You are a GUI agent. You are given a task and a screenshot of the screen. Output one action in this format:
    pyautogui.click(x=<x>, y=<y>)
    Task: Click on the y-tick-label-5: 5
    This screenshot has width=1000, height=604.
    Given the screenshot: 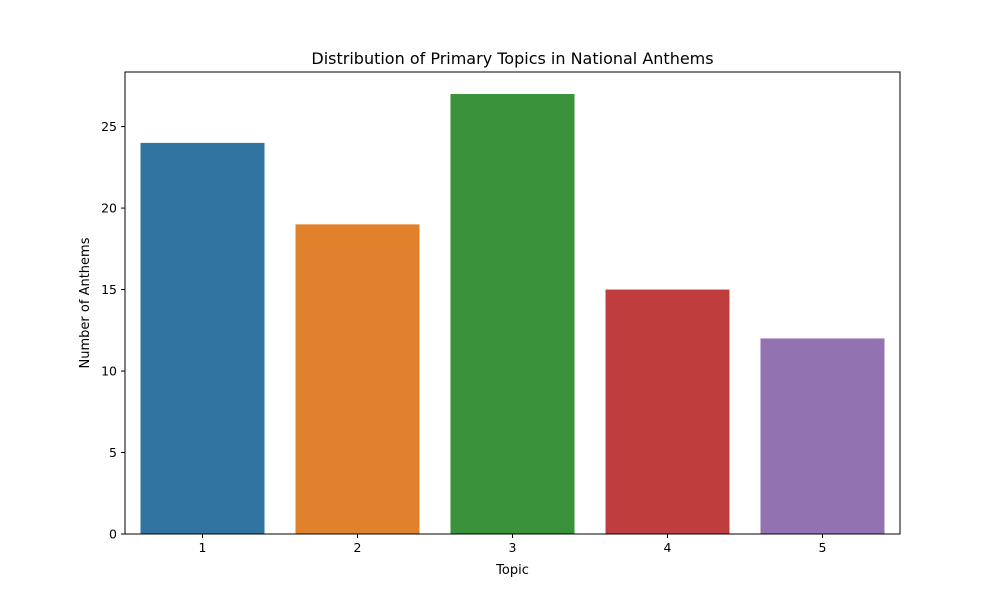 What is the action you would take?
    pyautogui.click(x=113, y=452)
    